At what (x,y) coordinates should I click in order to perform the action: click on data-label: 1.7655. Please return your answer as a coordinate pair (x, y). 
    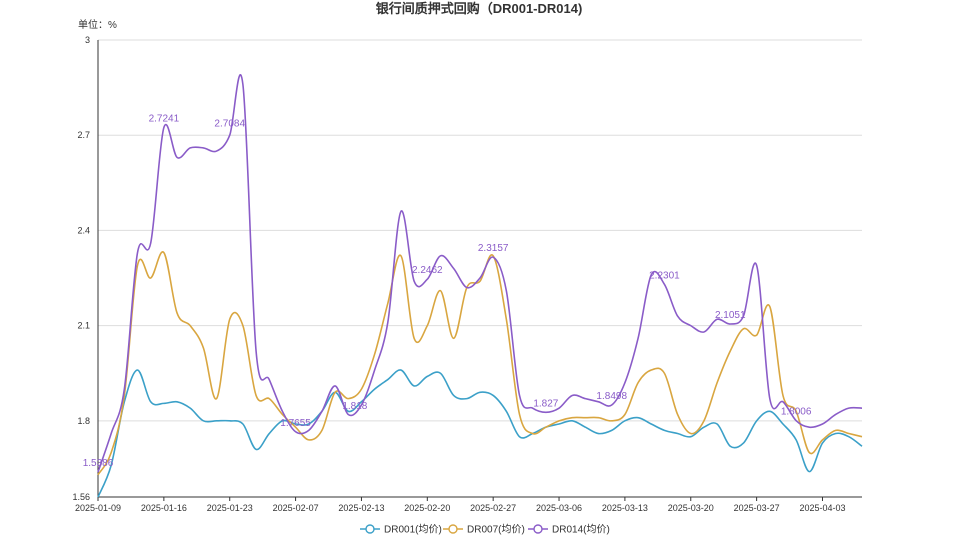
    Looking at the image, I should click on (295, 423).